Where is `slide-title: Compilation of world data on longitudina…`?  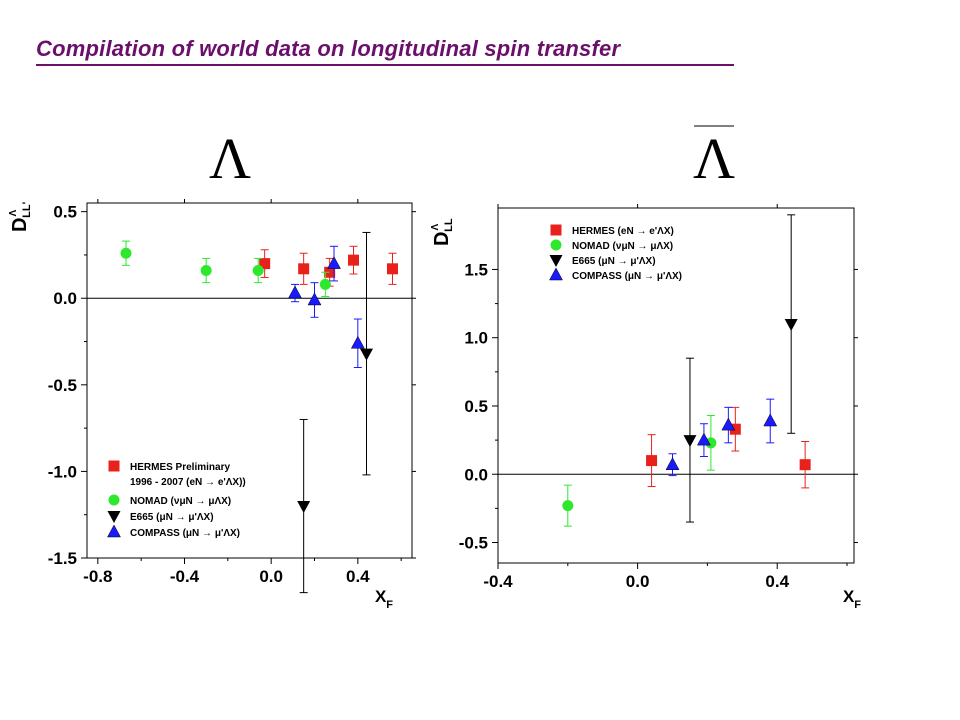
slide-title: Compilation of world data on longitudina… is located at coordinates (328, 48).